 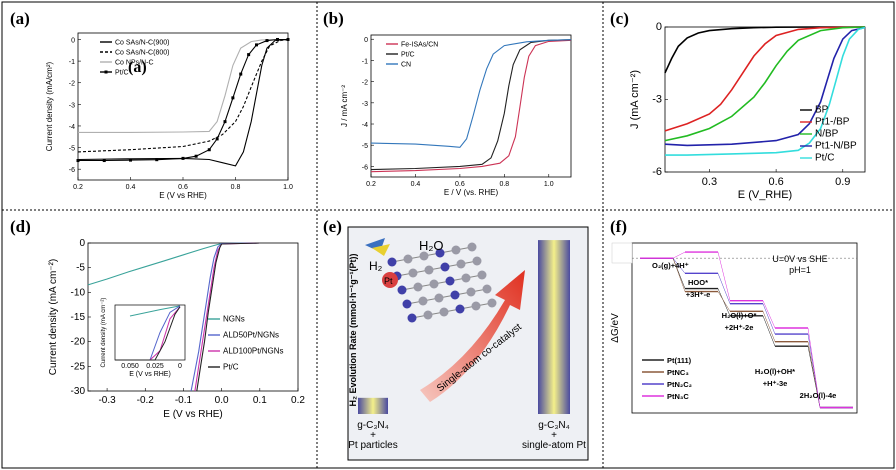 I want to click on x-tick-label-a-2: 0.6, so click(x=183, y=187).